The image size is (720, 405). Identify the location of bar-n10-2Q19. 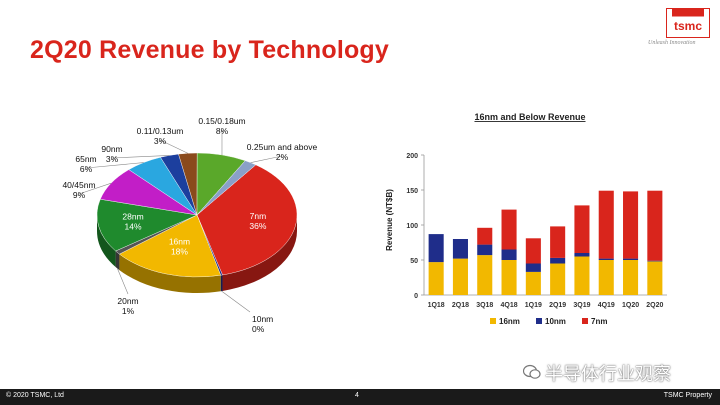
(558, 260).